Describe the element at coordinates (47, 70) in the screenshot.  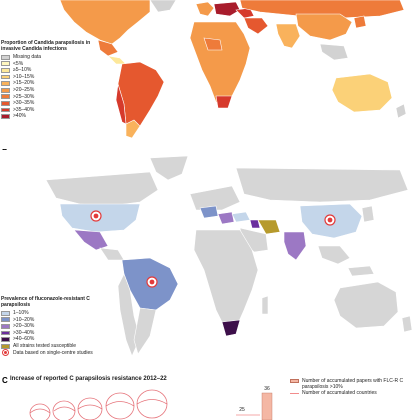
I see `legend-a-item: ≥5–10%` at that location.